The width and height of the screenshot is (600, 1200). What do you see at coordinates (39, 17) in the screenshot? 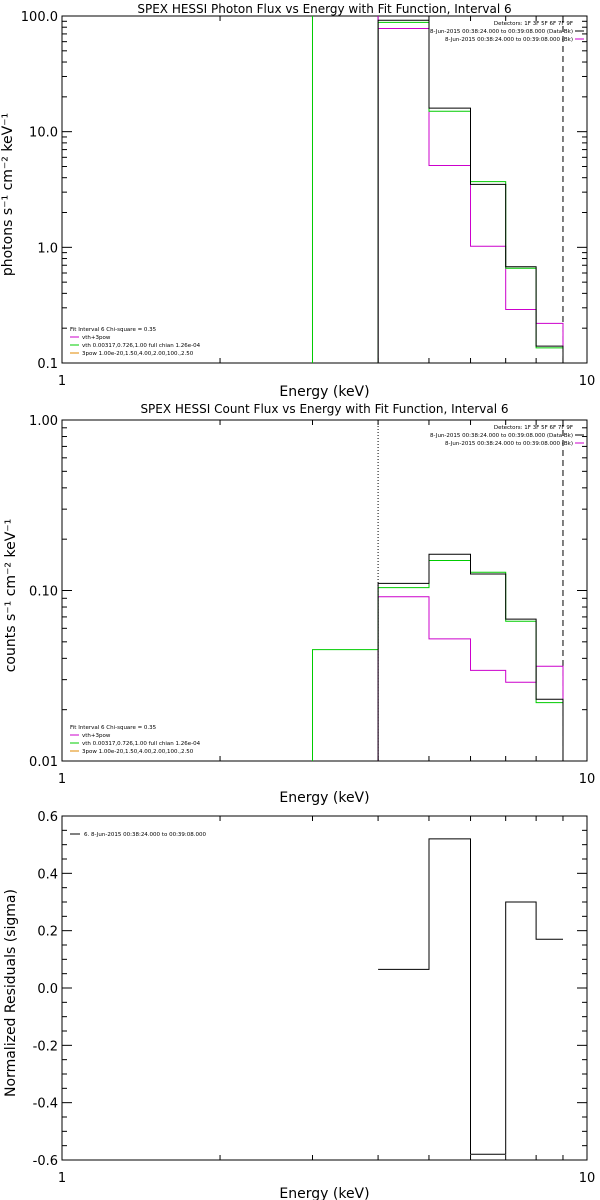
I see `y-tick-label: 100.0` at bounding box center [39, 17].